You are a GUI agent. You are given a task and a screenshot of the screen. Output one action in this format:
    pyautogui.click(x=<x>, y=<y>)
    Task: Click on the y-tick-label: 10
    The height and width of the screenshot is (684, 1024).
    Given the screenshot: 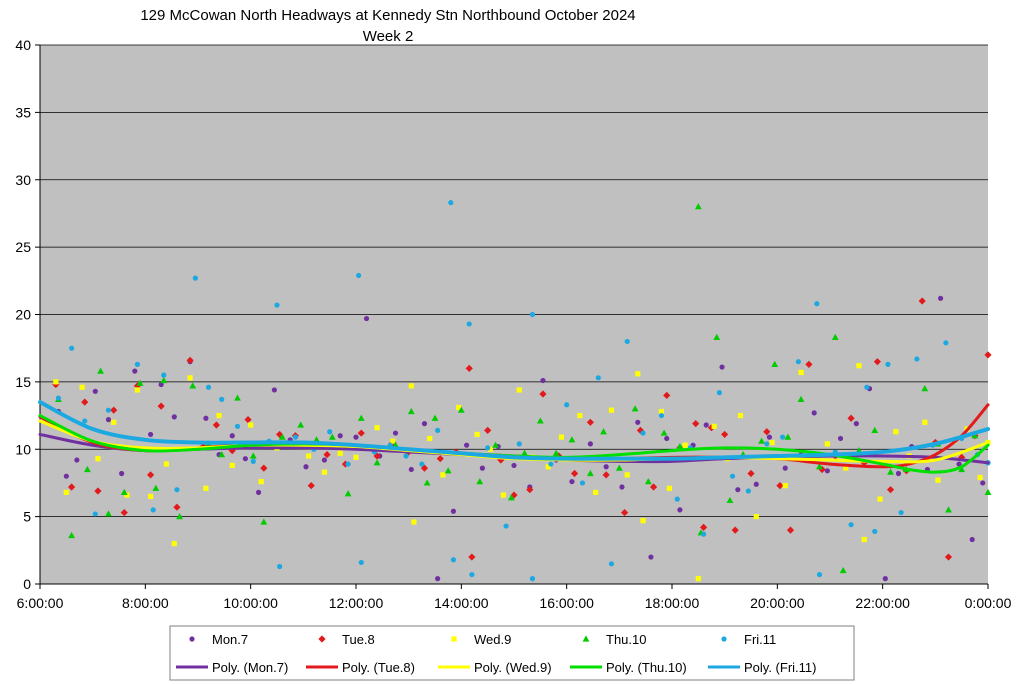 What is the action you would take?
    pyautogui.click(x=23, y=449)
    